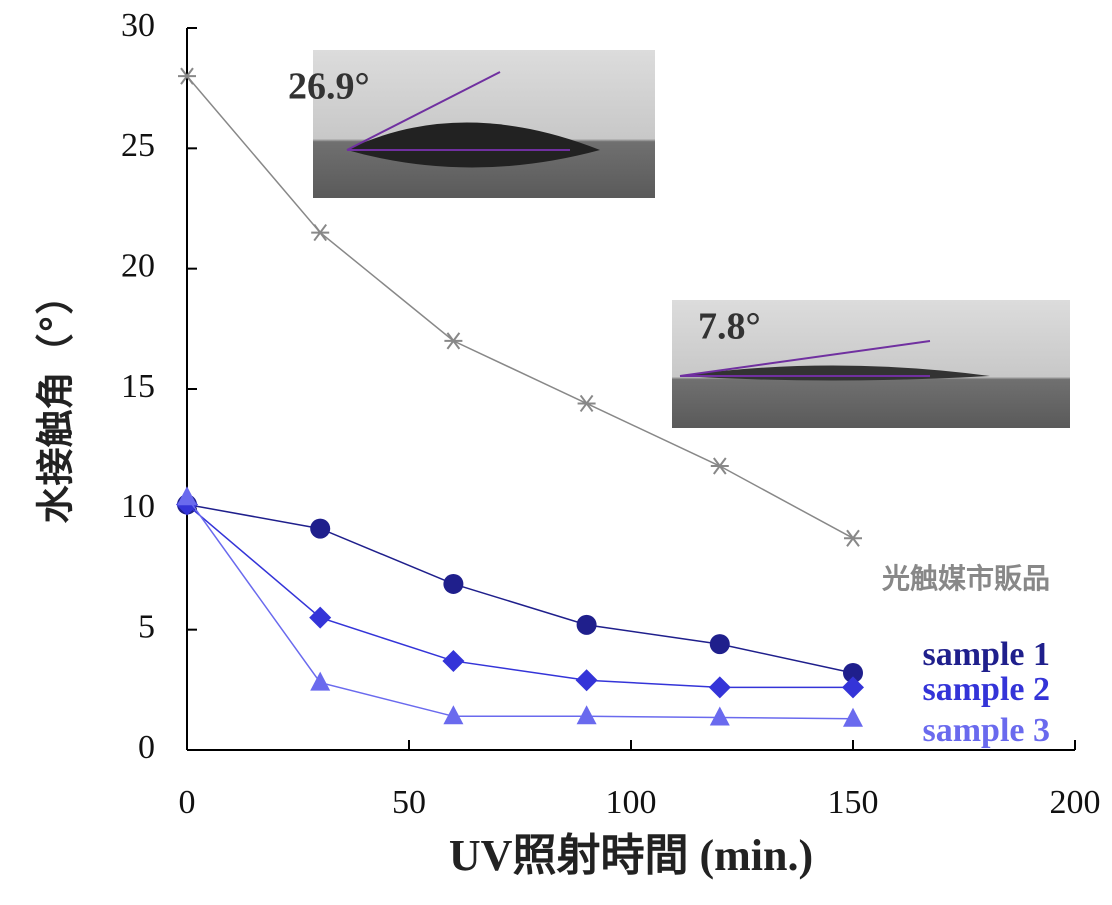 Image resolution: width=1112 pixels, height=905 pixels. I want to click on x-tick-label: 50, so click(409, 802).